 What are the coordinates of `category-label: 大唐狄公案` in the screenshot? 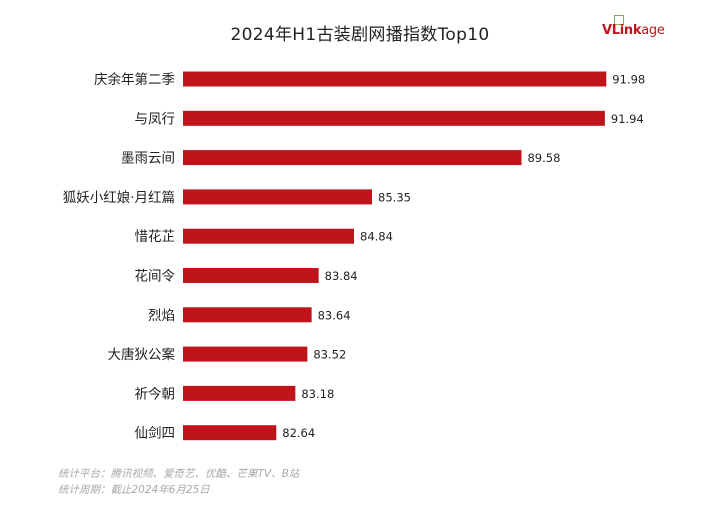 It's located at (142, 354).